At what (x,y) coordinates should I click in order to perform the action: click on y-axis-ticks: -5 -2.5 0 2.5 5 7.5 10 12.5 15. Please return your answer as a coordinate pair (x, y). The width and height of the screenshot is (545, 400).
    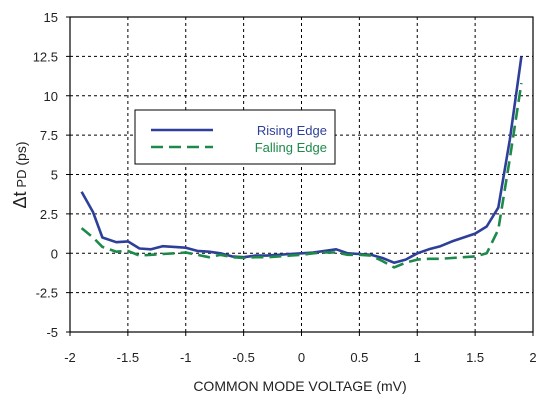
    Looking at the image, I should click on (51, 175).